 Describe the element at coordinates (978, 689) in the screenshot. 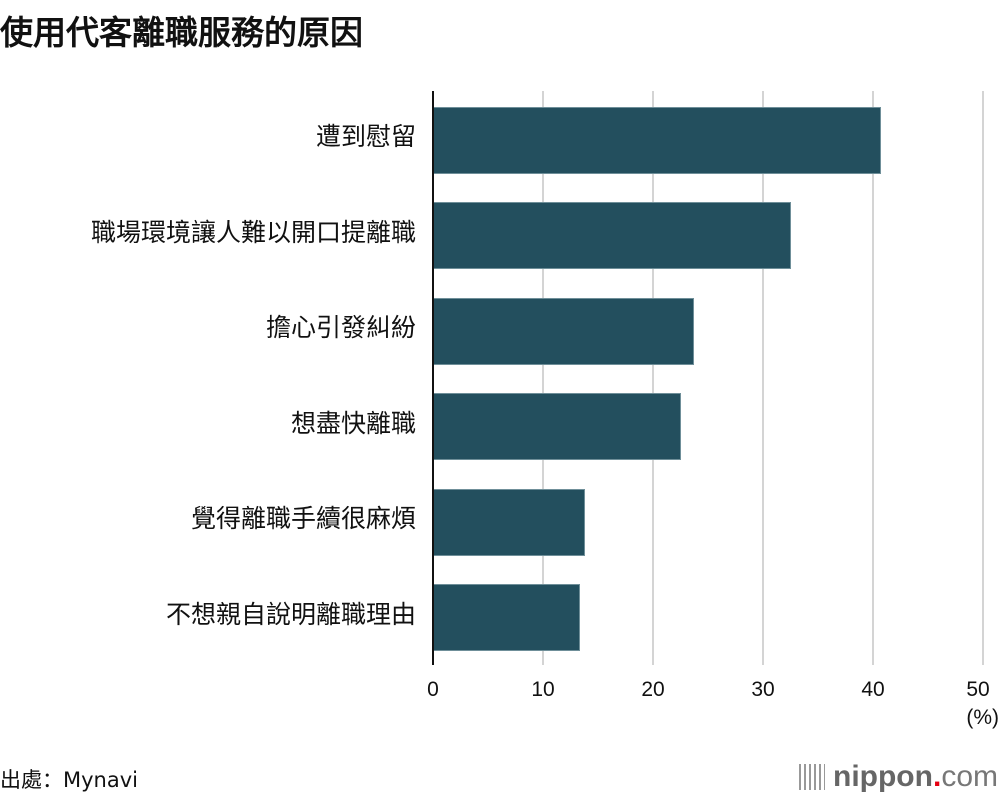

I see `x-tick-label: 50` at that location.